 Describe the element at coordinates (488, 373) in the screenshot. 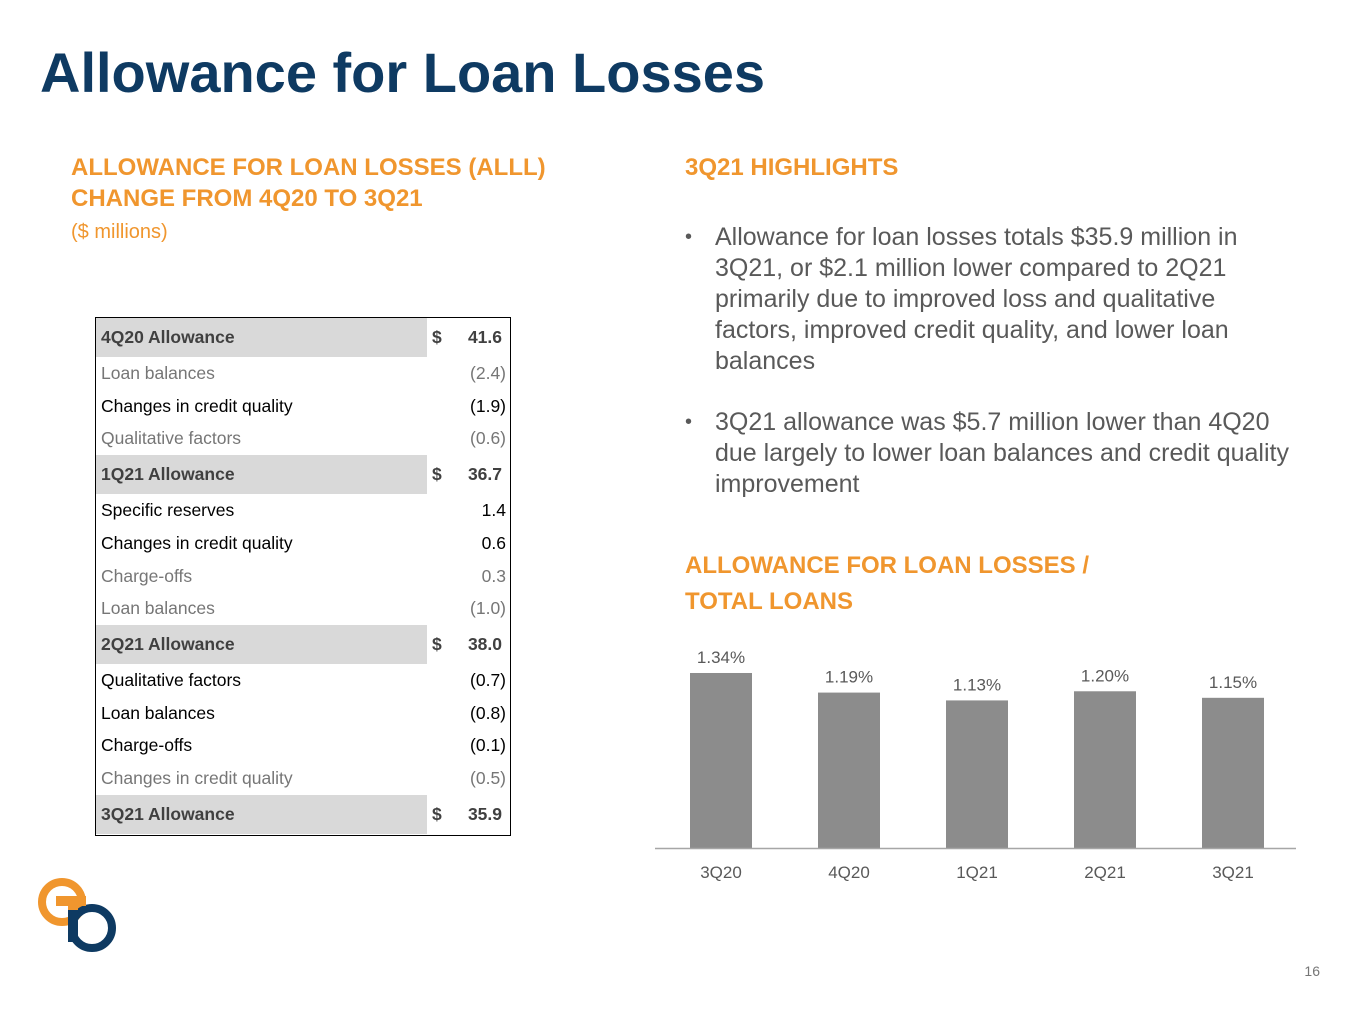

I see `row-value: (2.4)` at that location.